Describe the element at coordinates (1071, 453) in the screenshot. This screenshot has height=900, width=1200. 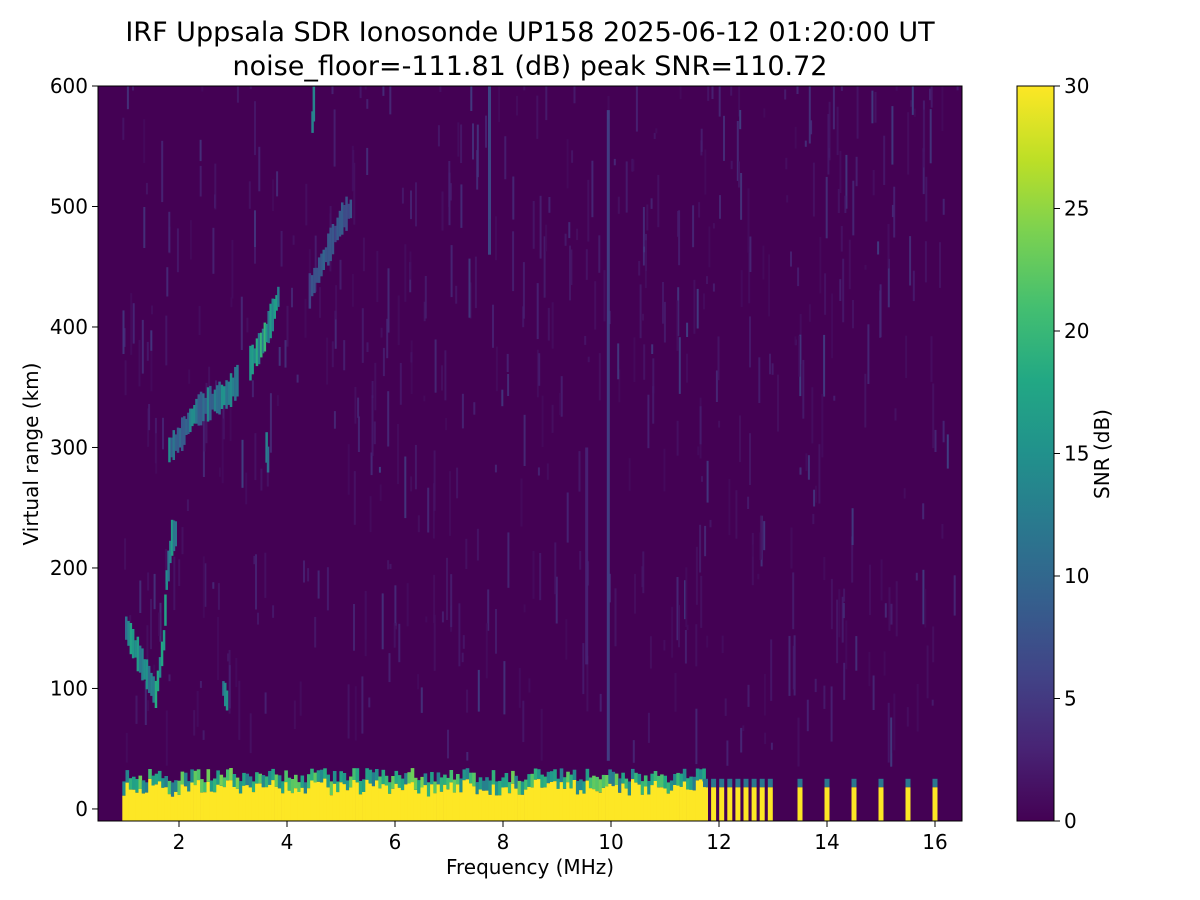
I see `colorbar-axis: 0 5 10 15 20 25 30` at that location.